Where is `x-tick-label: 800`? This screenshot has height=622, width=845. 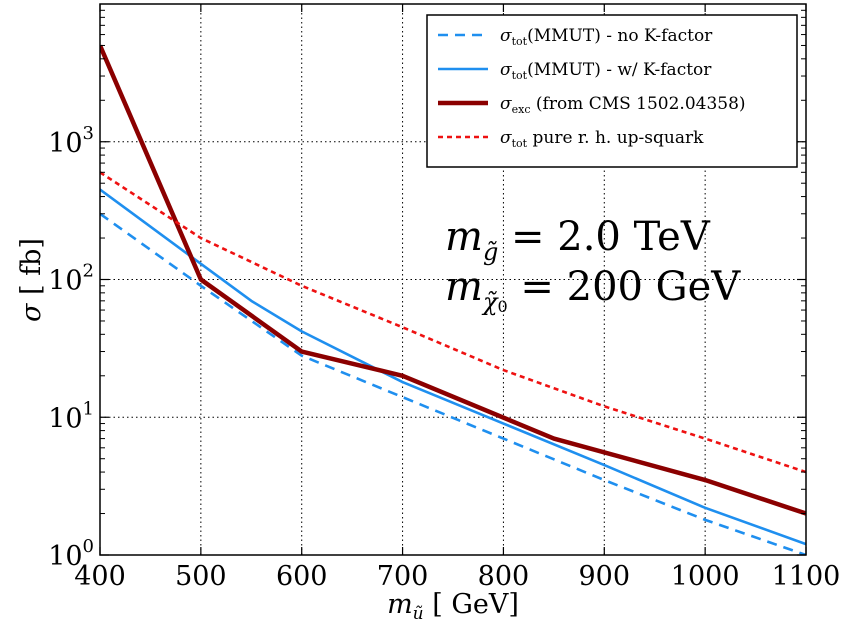 x-tick-label: 800 is located at coordinates (504, 576).